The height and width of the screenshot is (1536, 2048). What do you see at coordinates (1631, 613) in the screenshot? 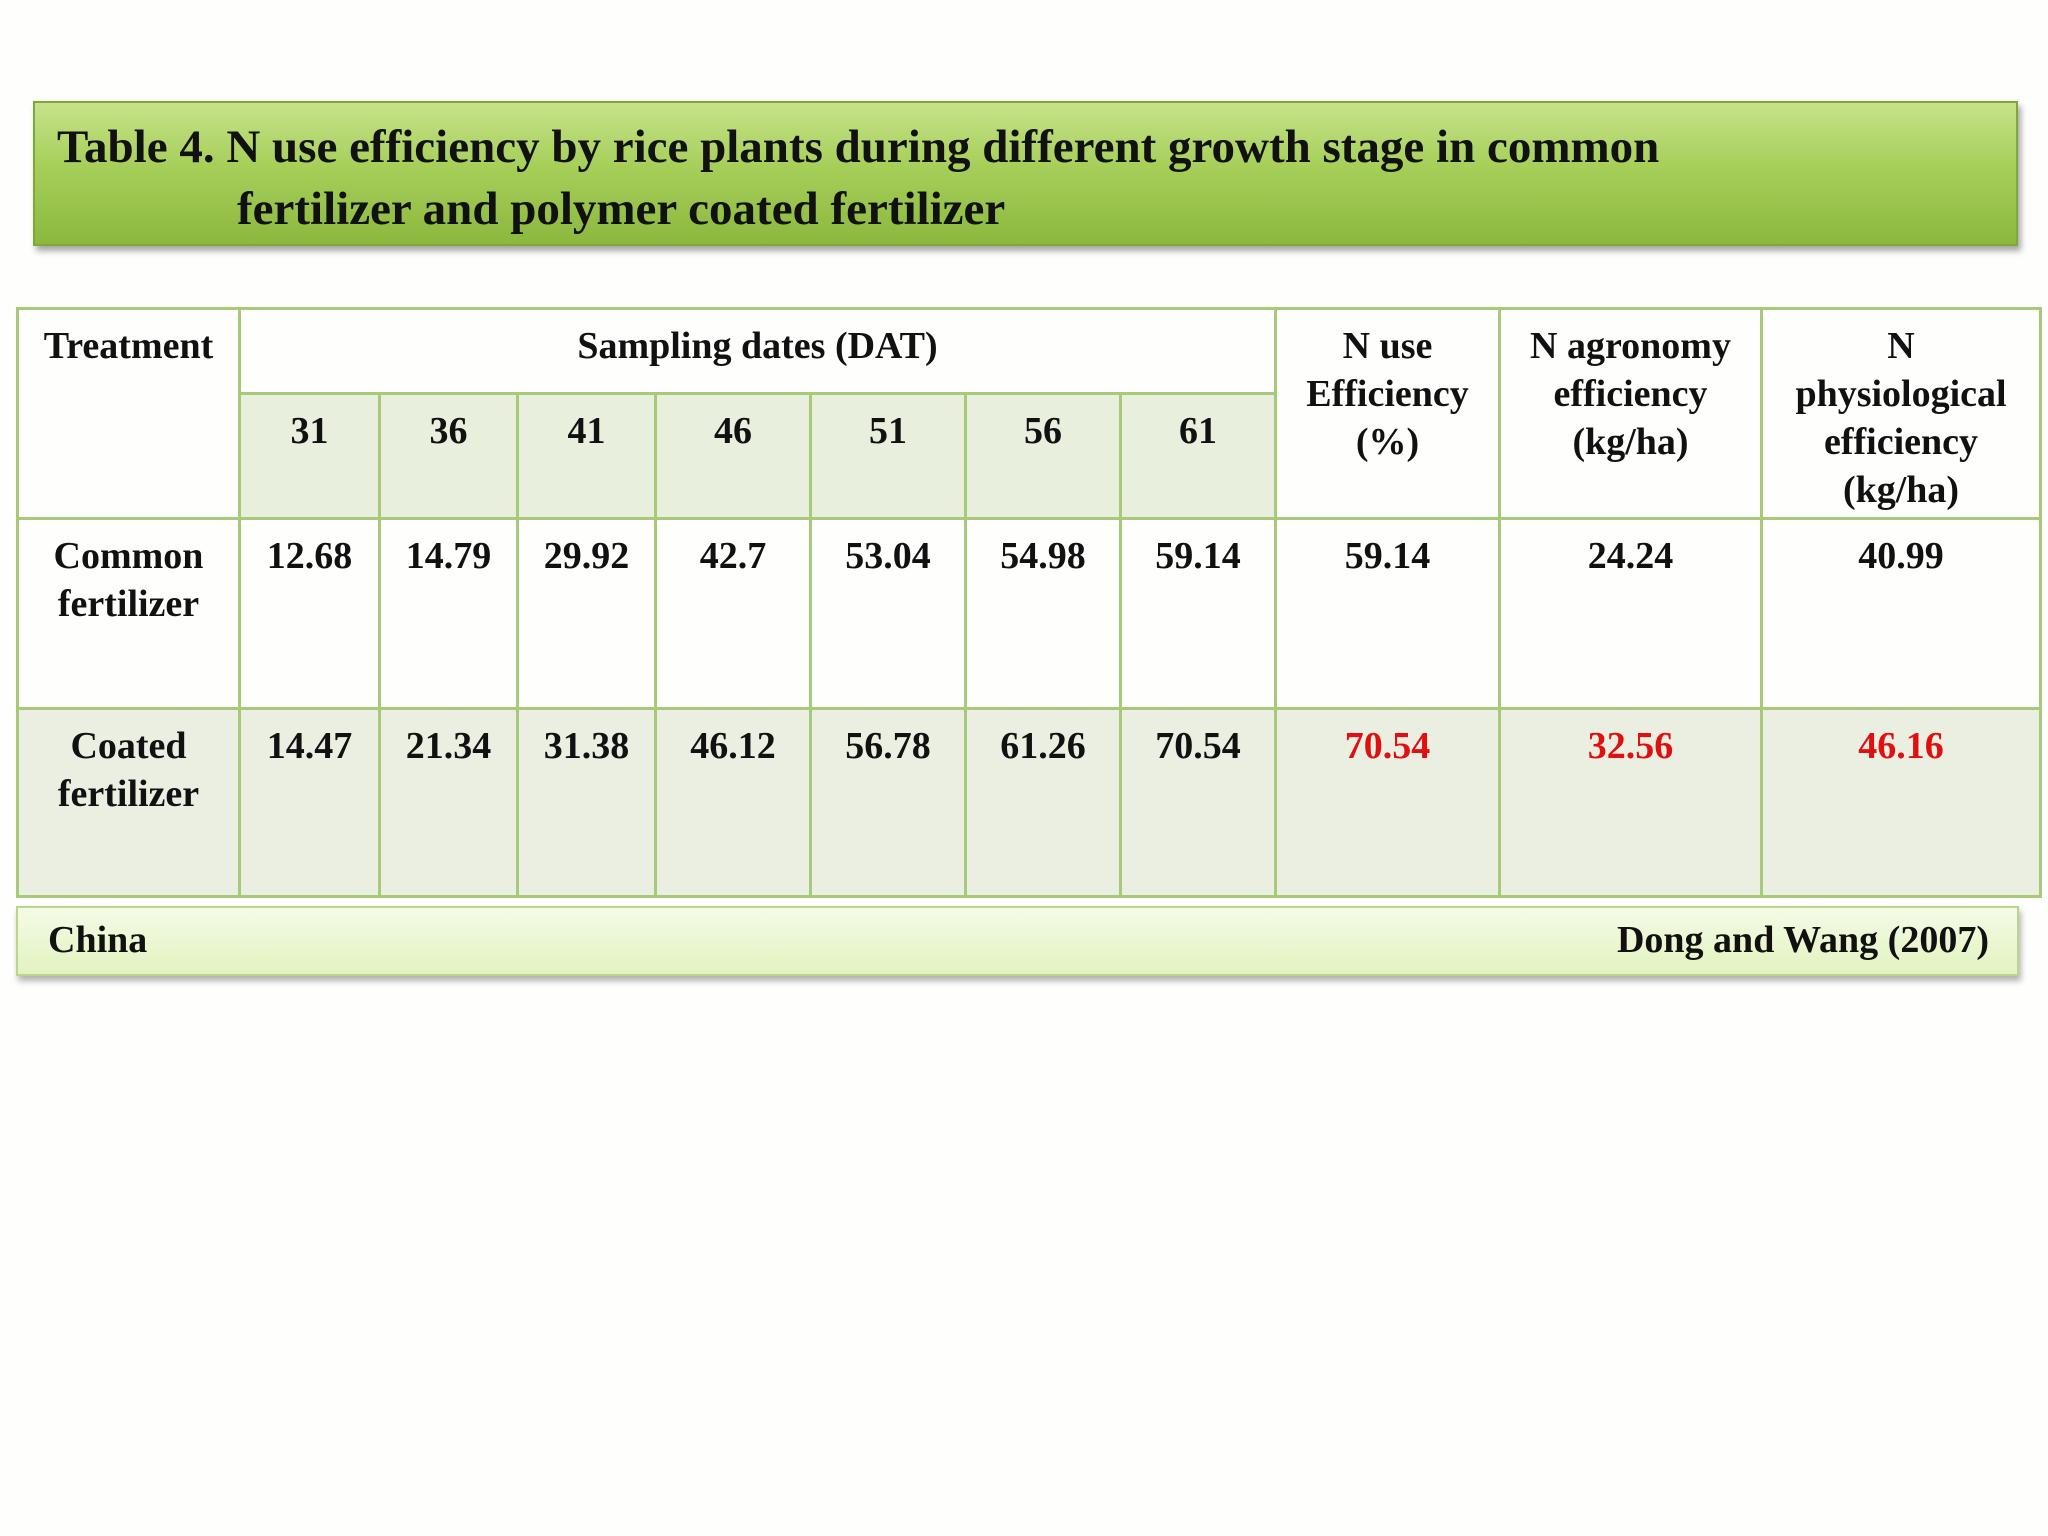
I see `n-agronomy-value: 24.24` at bounding box center [1631, 613].